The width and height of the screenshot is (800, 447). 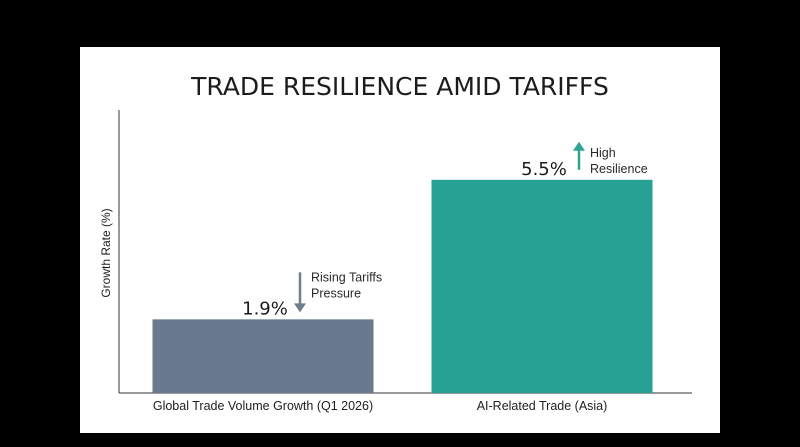 I want to click on data-label: 1.9%, so click(x=265, y=308).